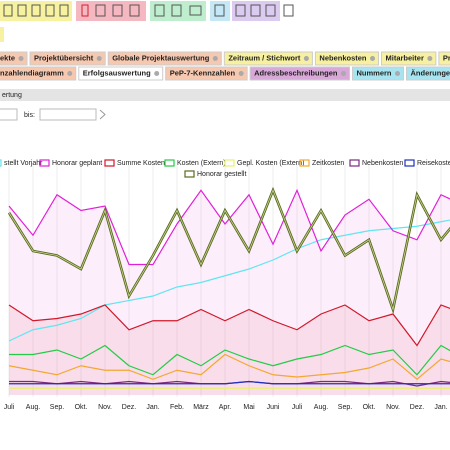 This screenshot has width=450, height=450. Describe the element at coordinates (102, 114) in the screenshot. I see `next-arrow` at that location.